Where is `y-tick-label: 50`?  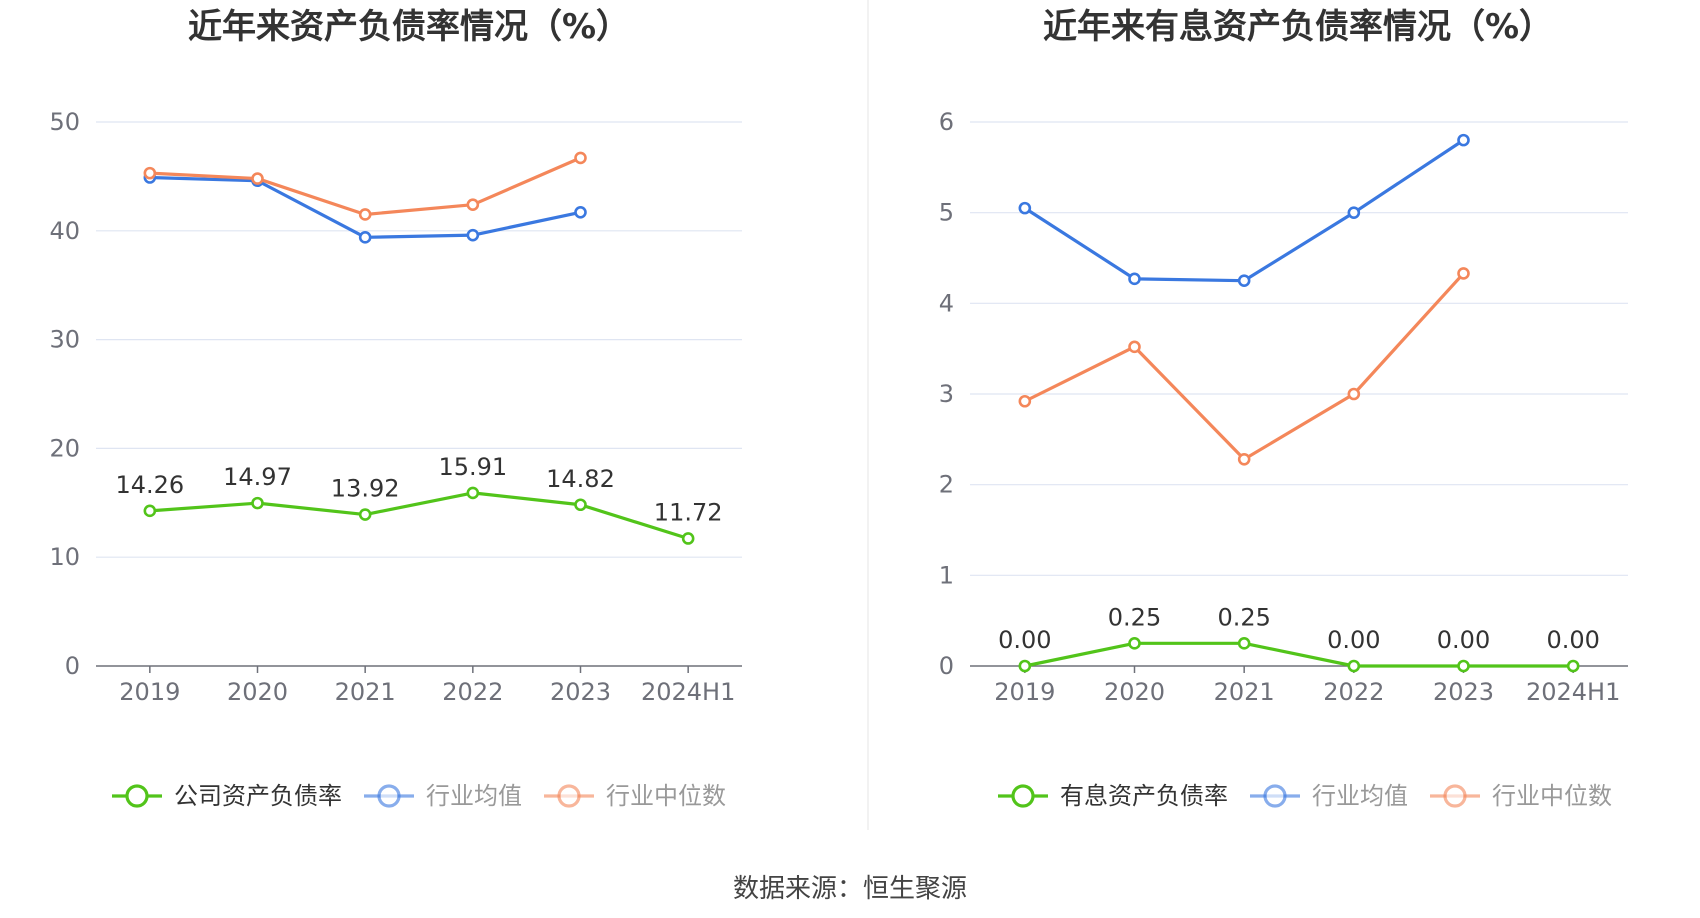 y-tick-label: 50 is located at coordinates (64, 122).